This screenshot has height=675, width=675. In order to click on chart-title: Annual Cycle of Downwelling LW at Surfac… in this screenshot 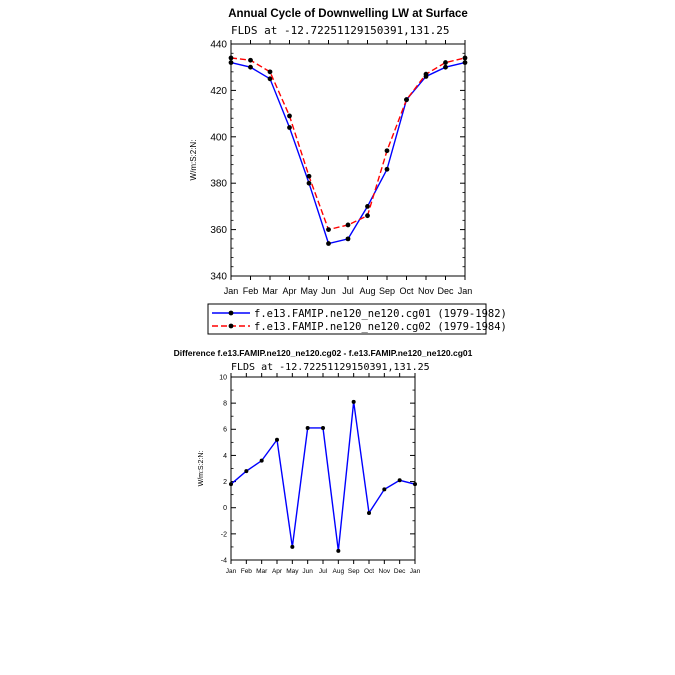, I will do `click(348, 14)`.